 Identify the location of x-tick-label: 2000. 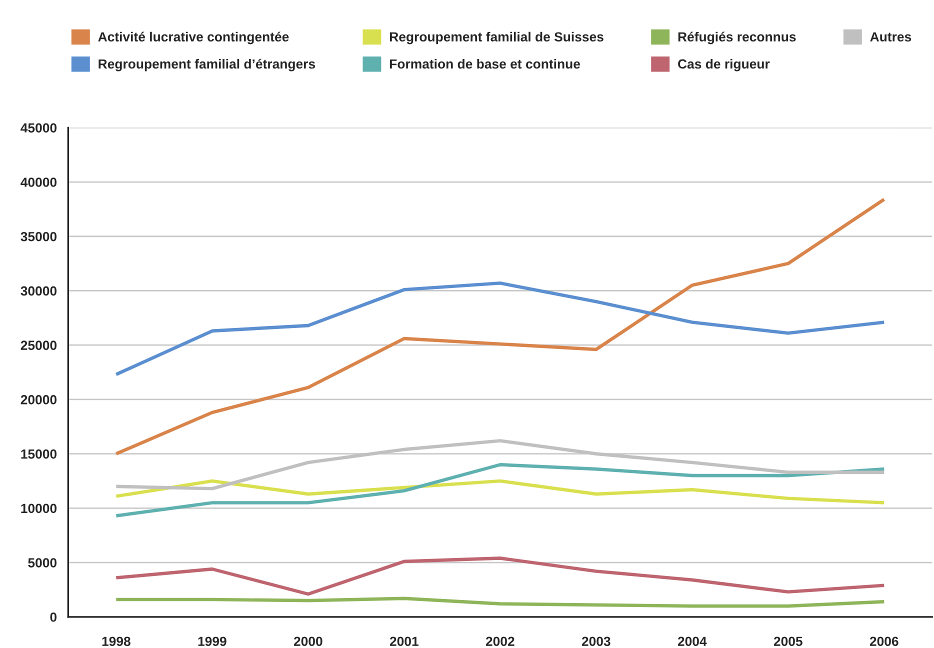
(308, 641).